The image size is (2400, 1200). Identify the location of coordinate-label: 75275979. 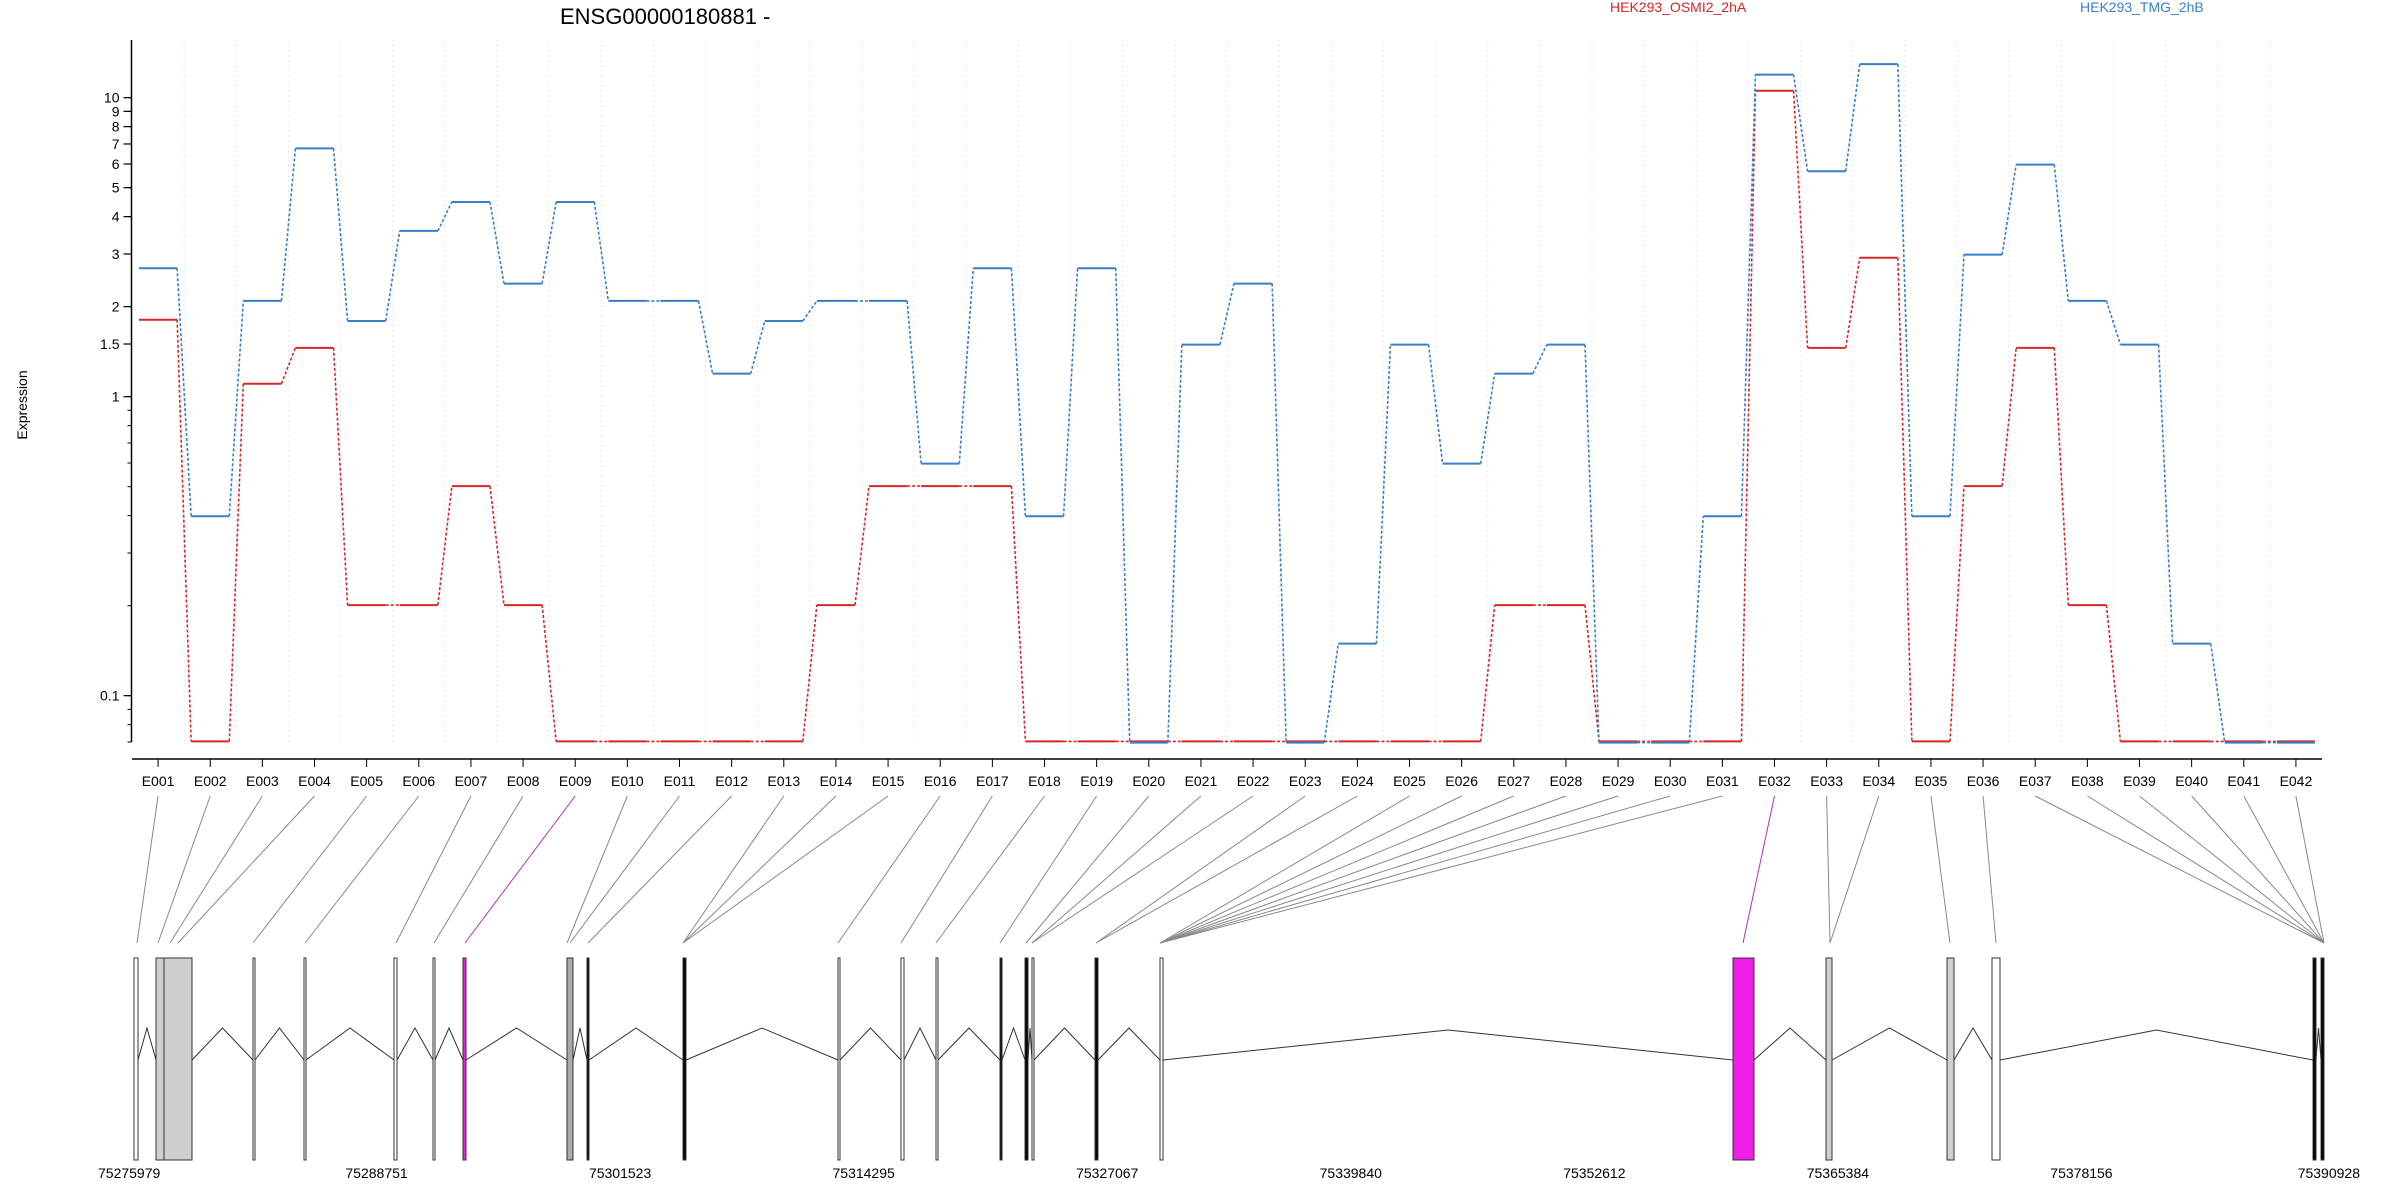
(129, 1173).